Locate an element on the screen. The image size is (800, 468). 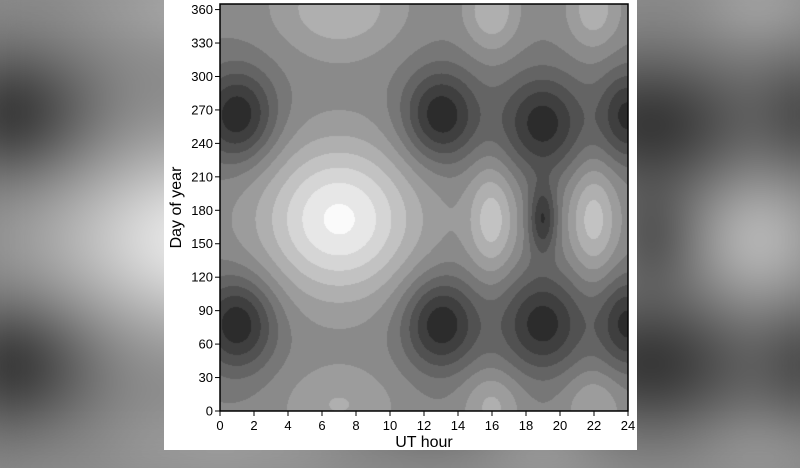
y-tick-label: 180 is located at coordinates (202, 210).